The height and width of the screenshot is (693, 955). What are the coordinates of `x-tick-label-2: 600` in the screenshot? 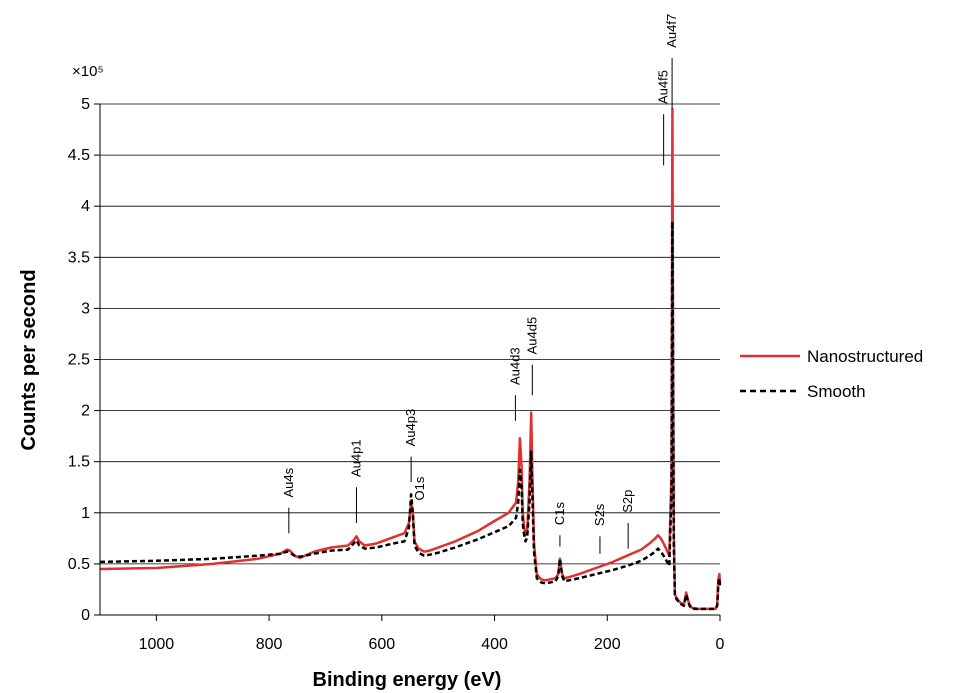 It's located at (381, 644).